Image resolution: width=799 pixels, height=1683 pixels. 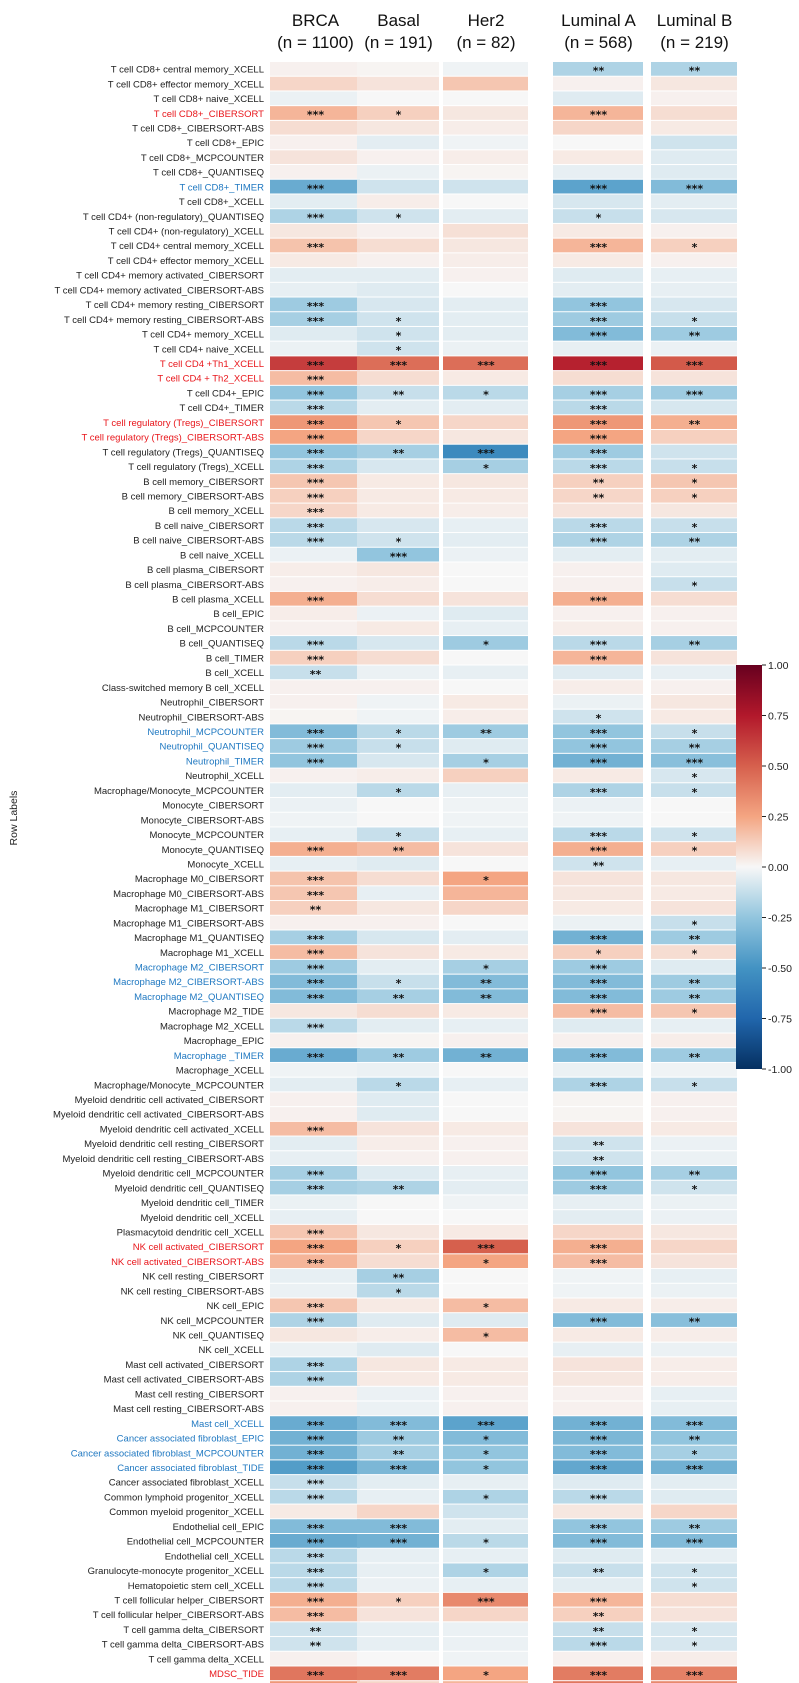 What do you see at coordinates (218, 600) in the screenshot?
I see `row-label: B cell plasma_XCELL` at bounding box center [218, 600].